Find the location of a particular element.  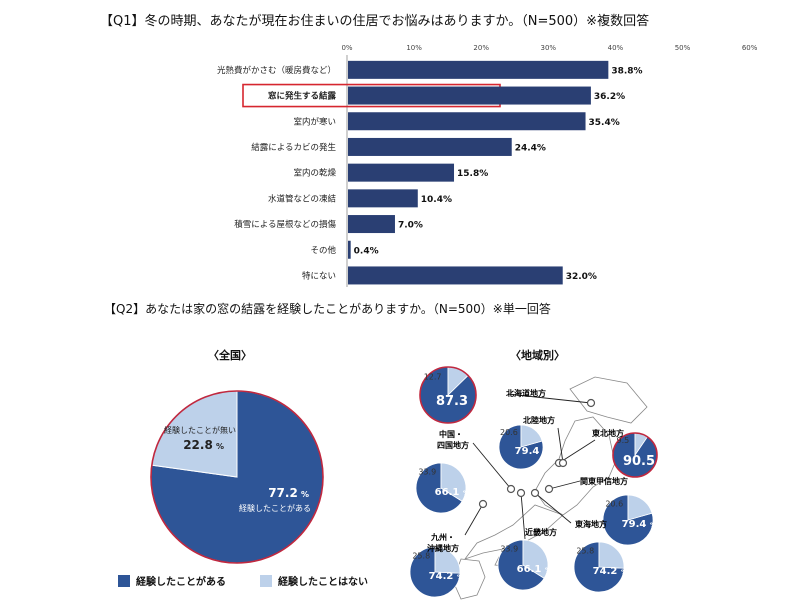

category-label: 室内の乾燥 is located at coordinates (314, 173).